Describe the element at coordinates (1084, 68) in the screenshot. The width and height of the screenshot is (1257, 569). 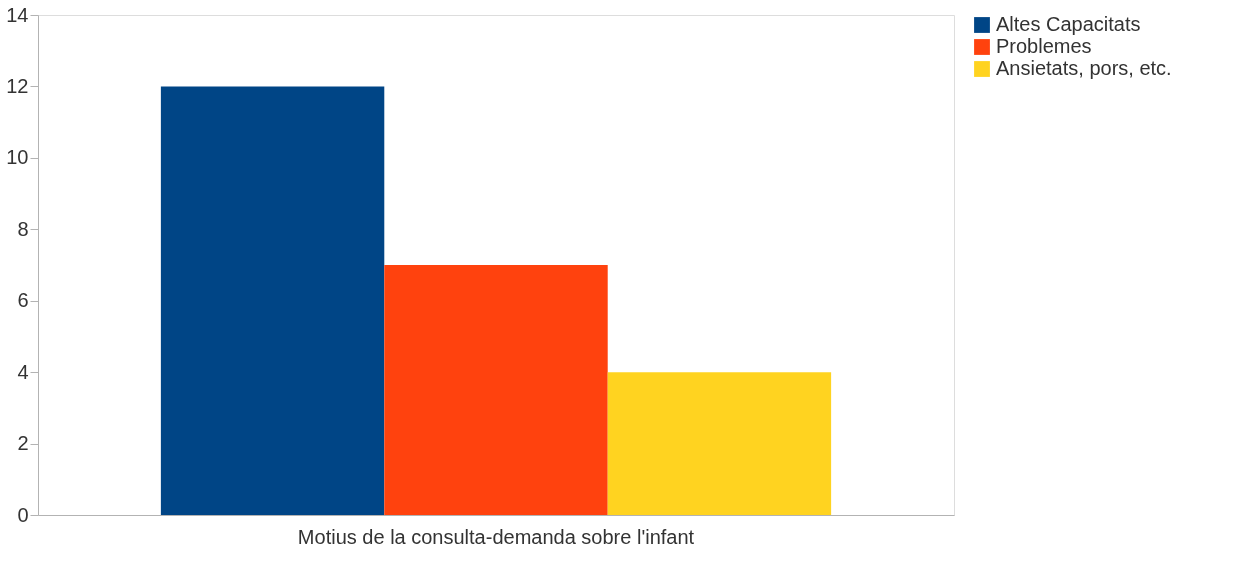
I see `legend-label: Ansietats, pors, etc.` at that location.